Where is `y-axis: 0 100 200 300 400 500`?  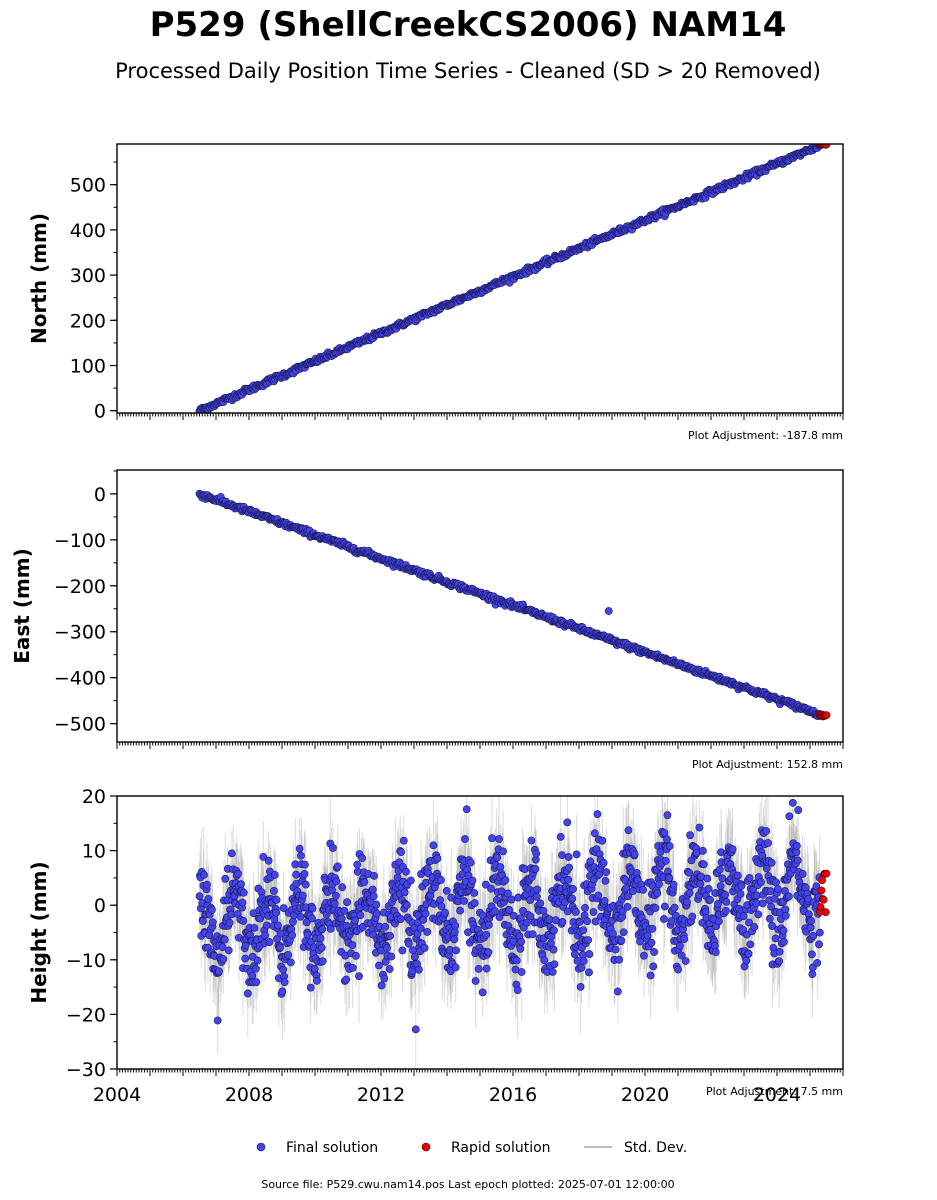 y-axis: 0 100 200 300 400 500 is located at coordinates (93, 292).